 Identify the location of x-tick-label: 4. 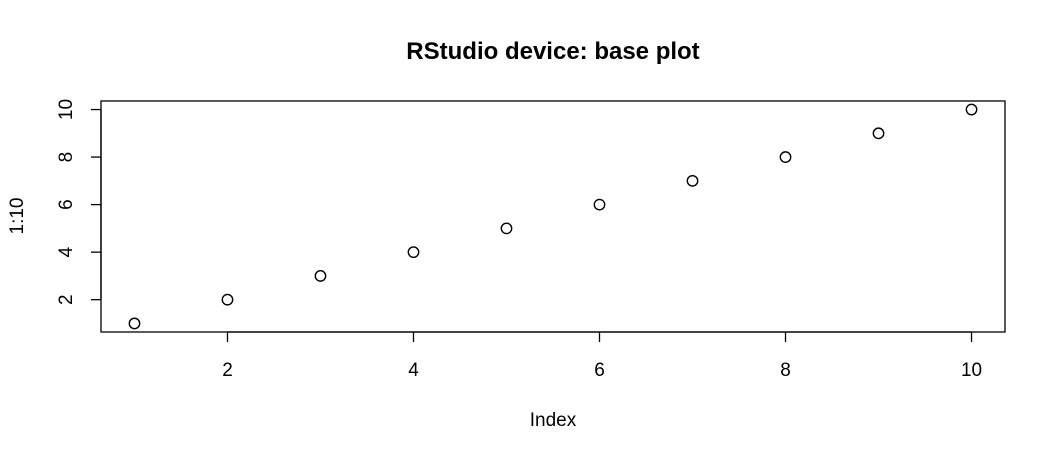
(413, 370).